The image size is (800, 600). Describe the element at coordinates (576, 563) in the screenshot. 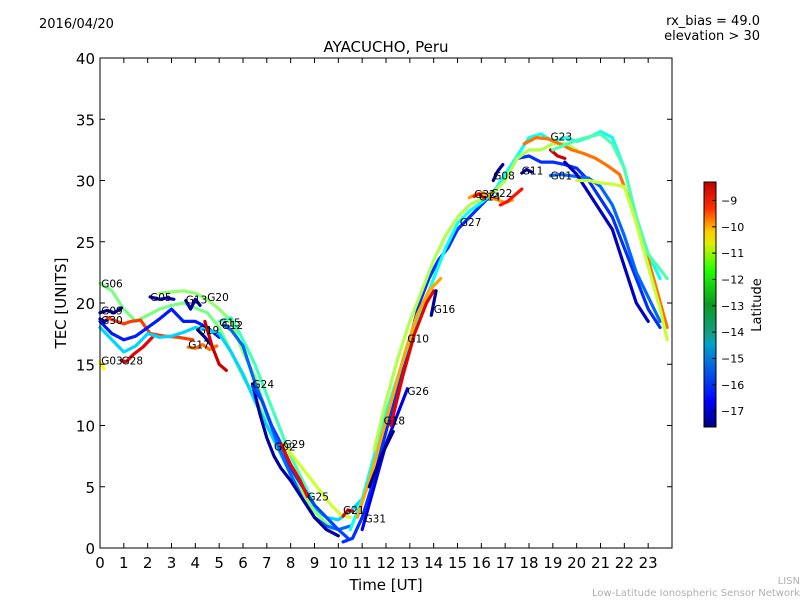

I see `x-tick-label: 20` at that location.